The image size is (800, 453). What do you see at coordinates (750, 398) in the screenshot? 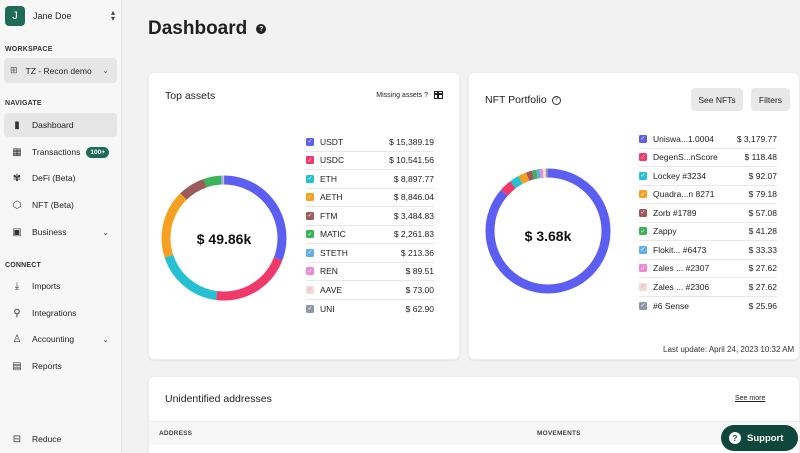
I see `see-more-link: See more` at bounding box center [750, 398].